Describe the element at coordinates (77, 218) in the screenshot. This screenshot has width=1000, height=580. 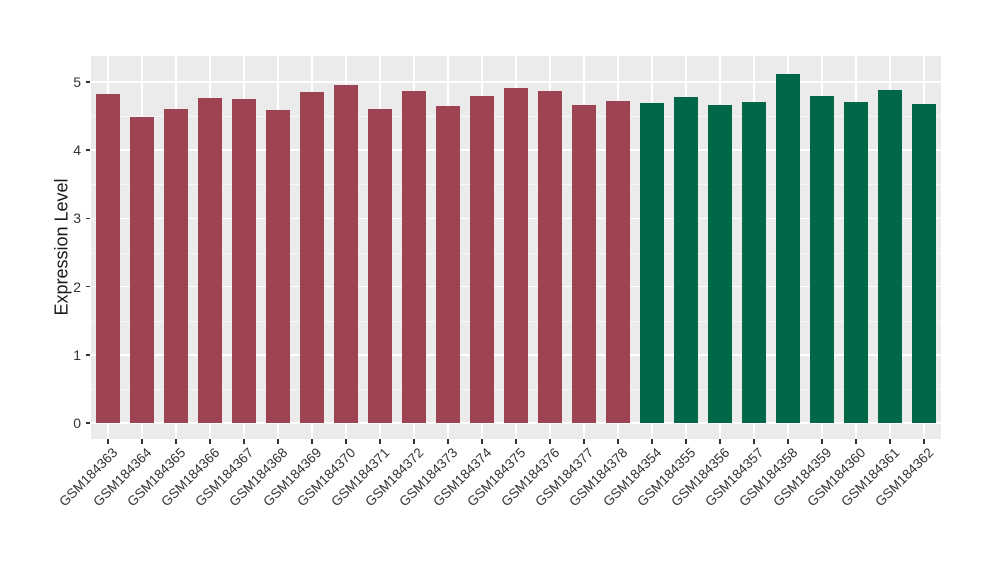
I see `y-tick-label: 3` at that location.